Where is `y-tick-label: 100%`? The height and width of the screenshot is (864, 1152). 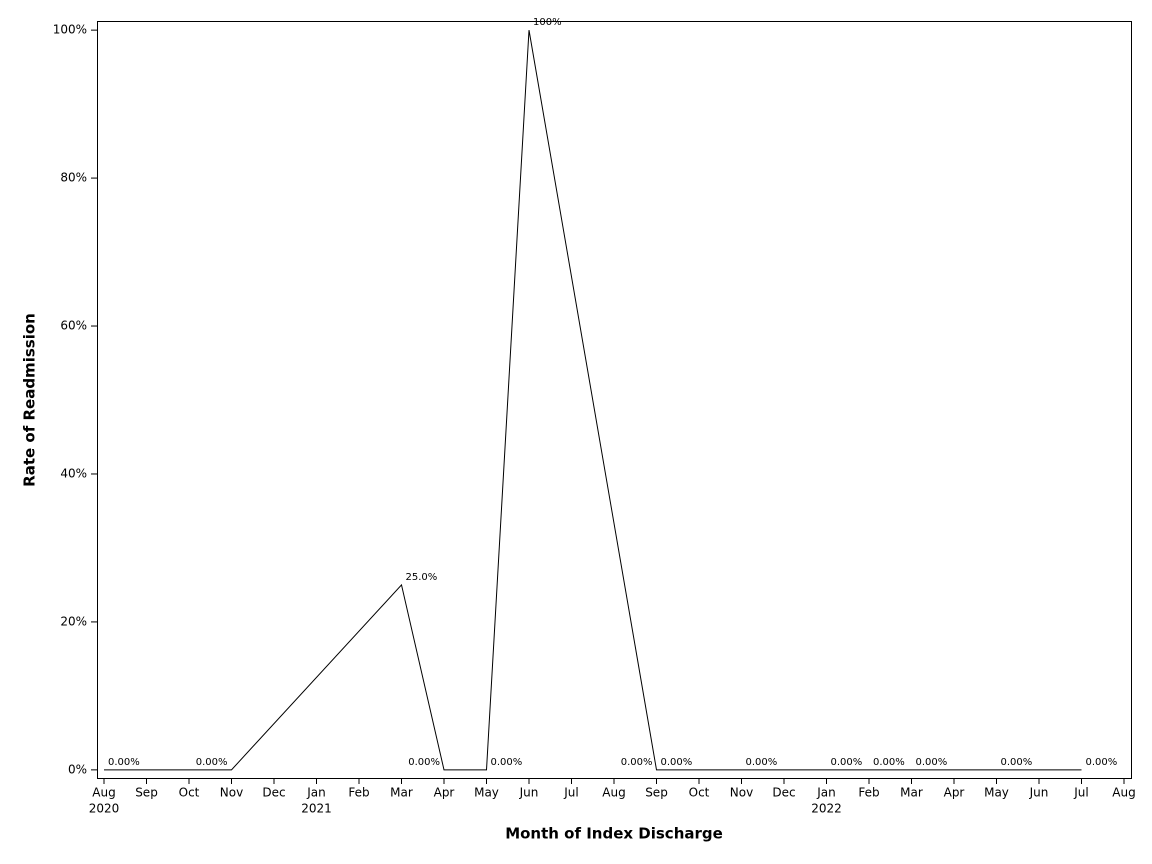
y-tick-label: 100% is located at coordinates (70, 30).